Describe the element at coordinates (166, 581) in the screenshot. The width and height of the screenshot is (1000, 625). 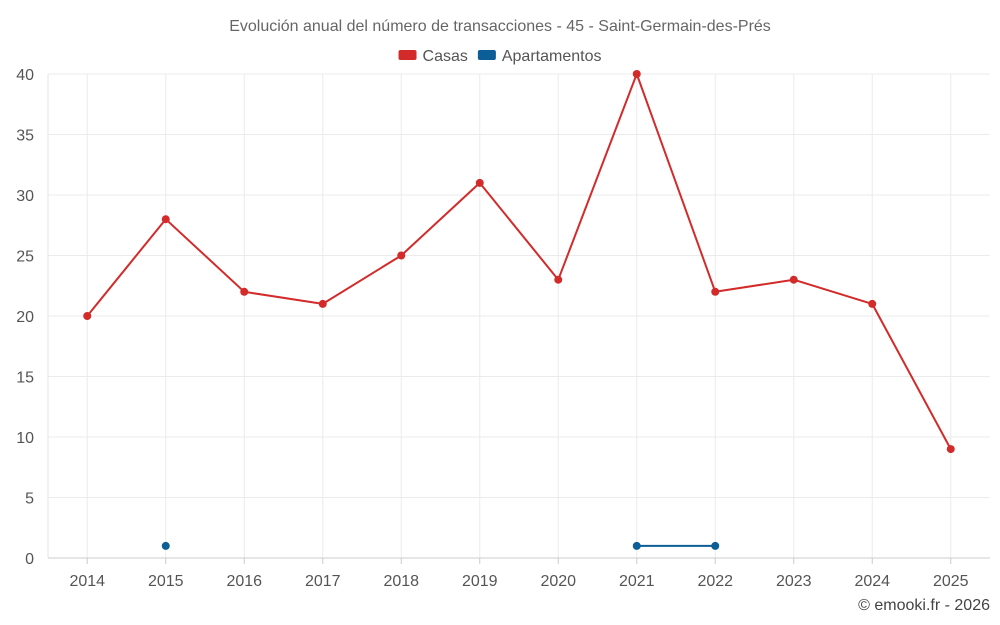
I see `x-tick-label: 2015` at that location.